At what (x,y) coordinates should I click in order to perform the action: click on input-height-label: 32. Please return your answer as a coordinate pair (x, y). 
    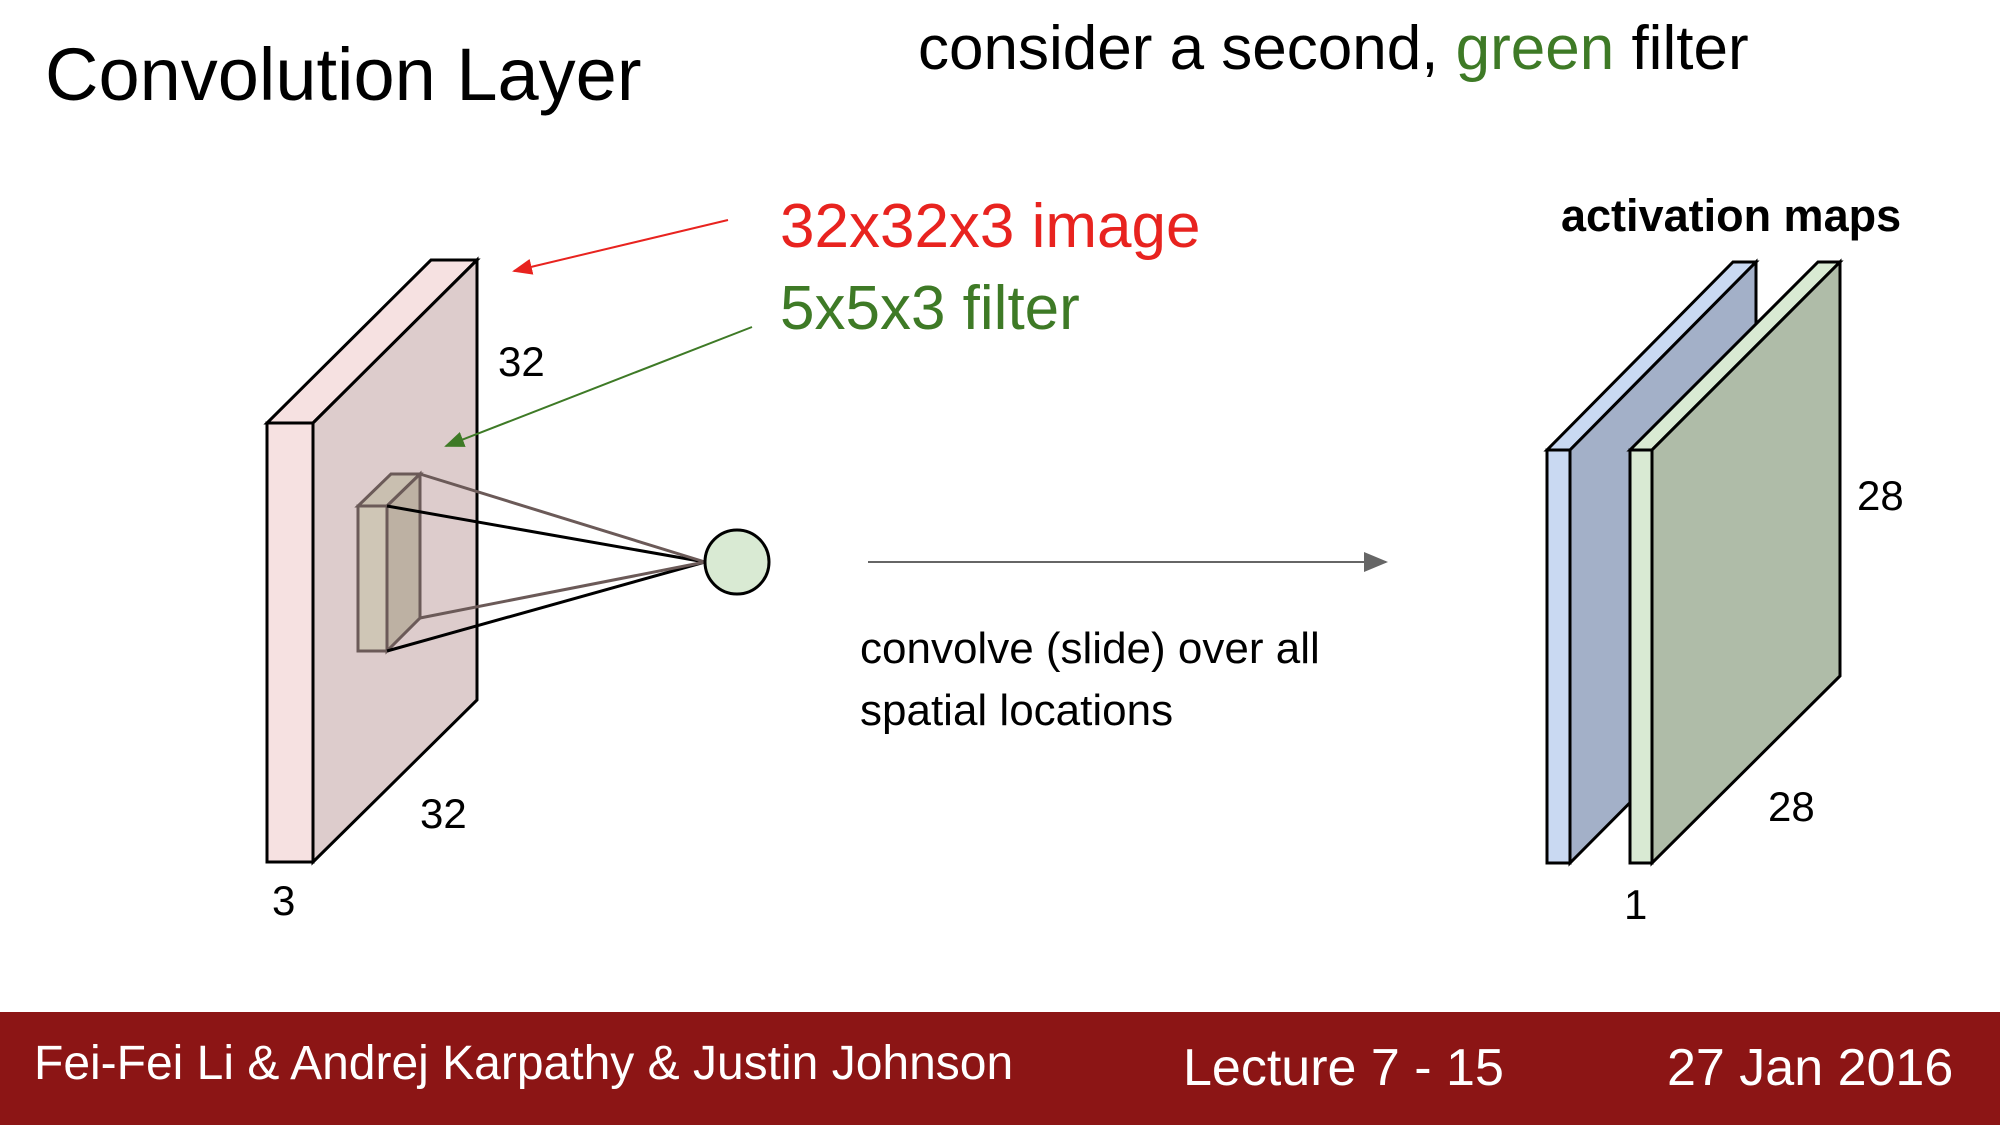
    Looking at the image, I should click on (521, 361).